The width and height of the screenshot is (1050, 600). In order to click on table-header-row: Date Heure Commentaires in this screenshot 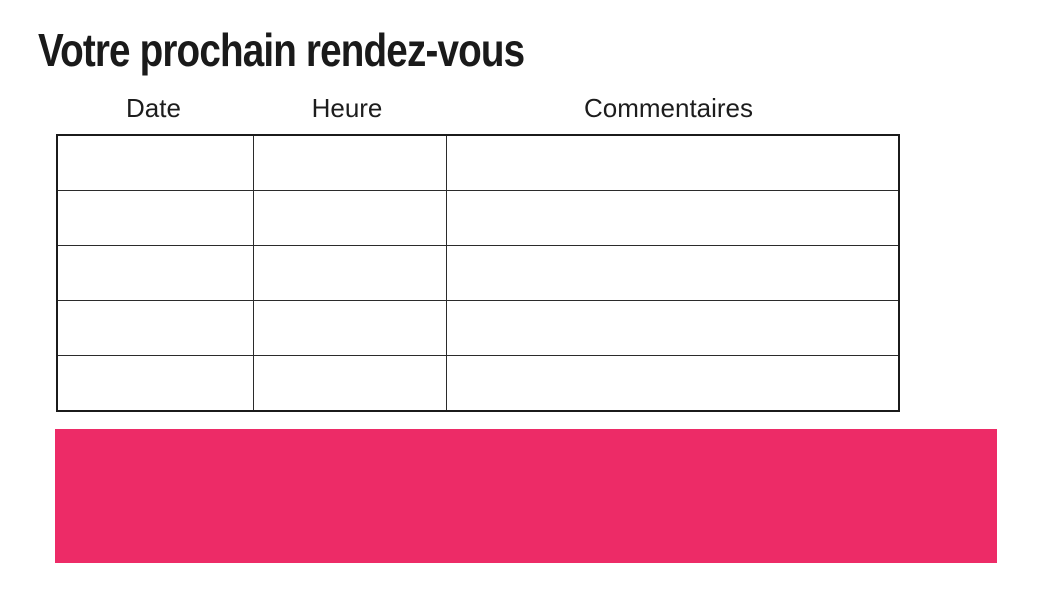, I will do `click(475, 108)`.